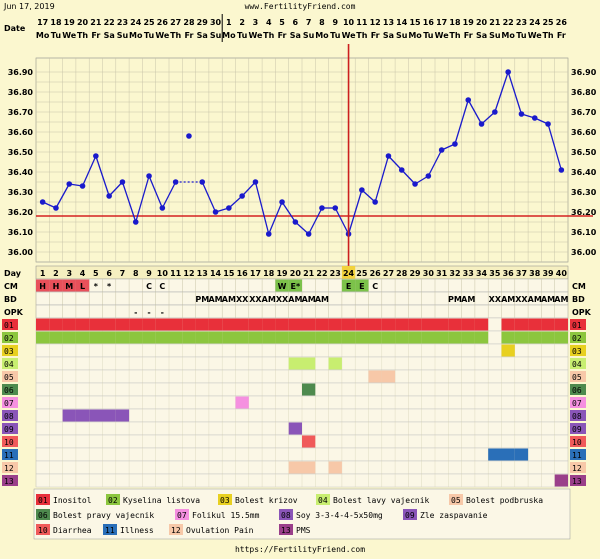 The height and width of the screenshot is (559, 600). What do you see at coordinates (21, 212) in the screenshot?
I see `y-tick-left: 36.20` at bounding box center [21, 212].